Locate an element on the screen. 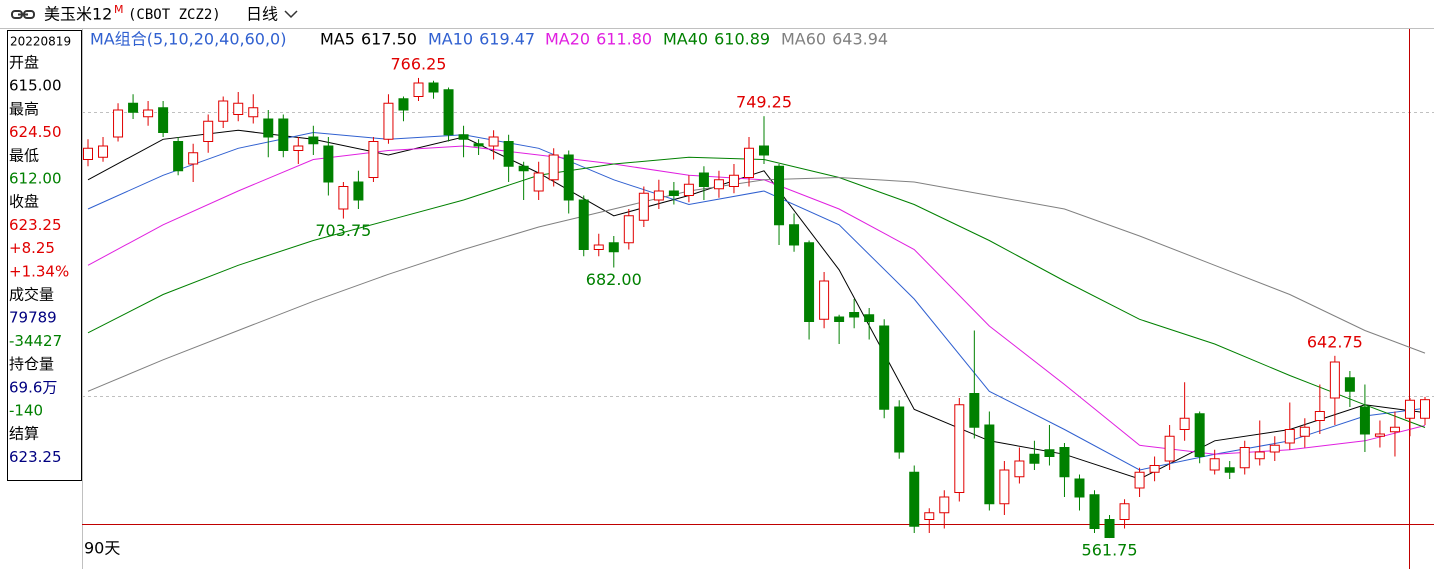 The height and width of the screenshot is (569, 1434). info-row: +1.34% is located at coordinates (39, 271).